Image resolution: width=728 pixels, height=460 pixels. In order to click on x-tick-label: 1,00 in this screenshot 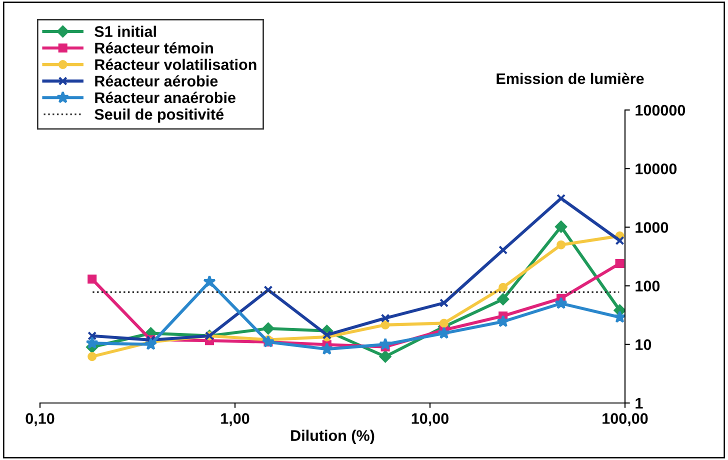, I will do `click(235, 419)`.